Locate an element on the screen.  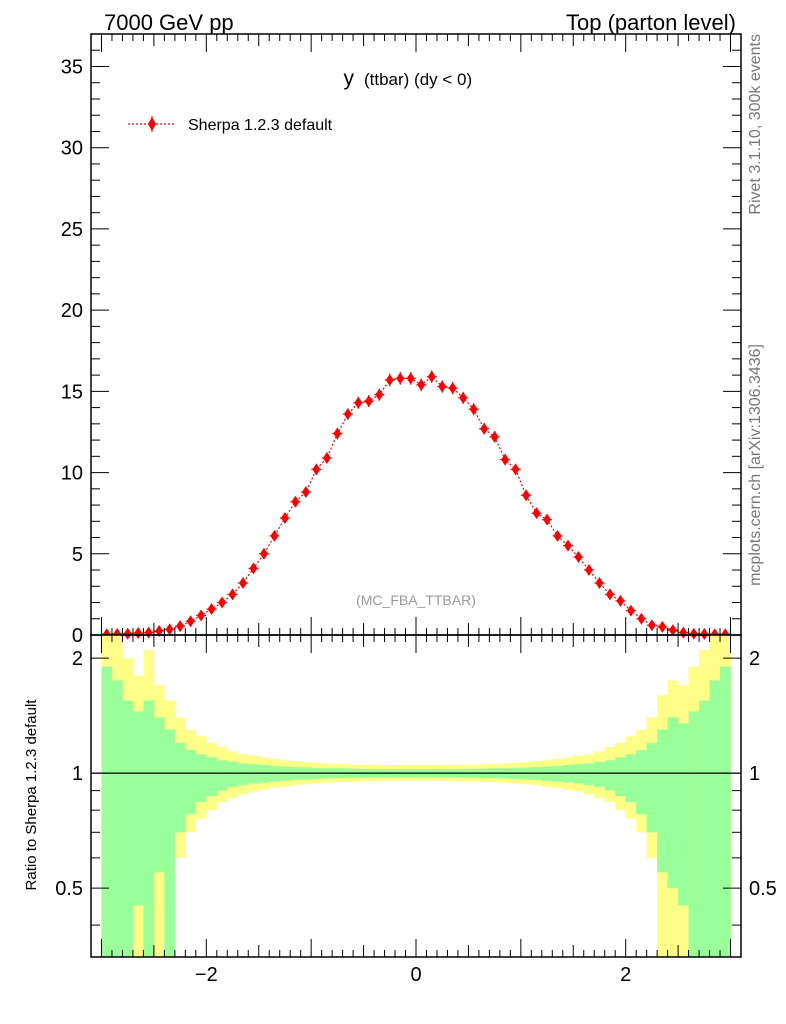
ratio-ytick-label-right: 2 is located at coordinates (754, 659).